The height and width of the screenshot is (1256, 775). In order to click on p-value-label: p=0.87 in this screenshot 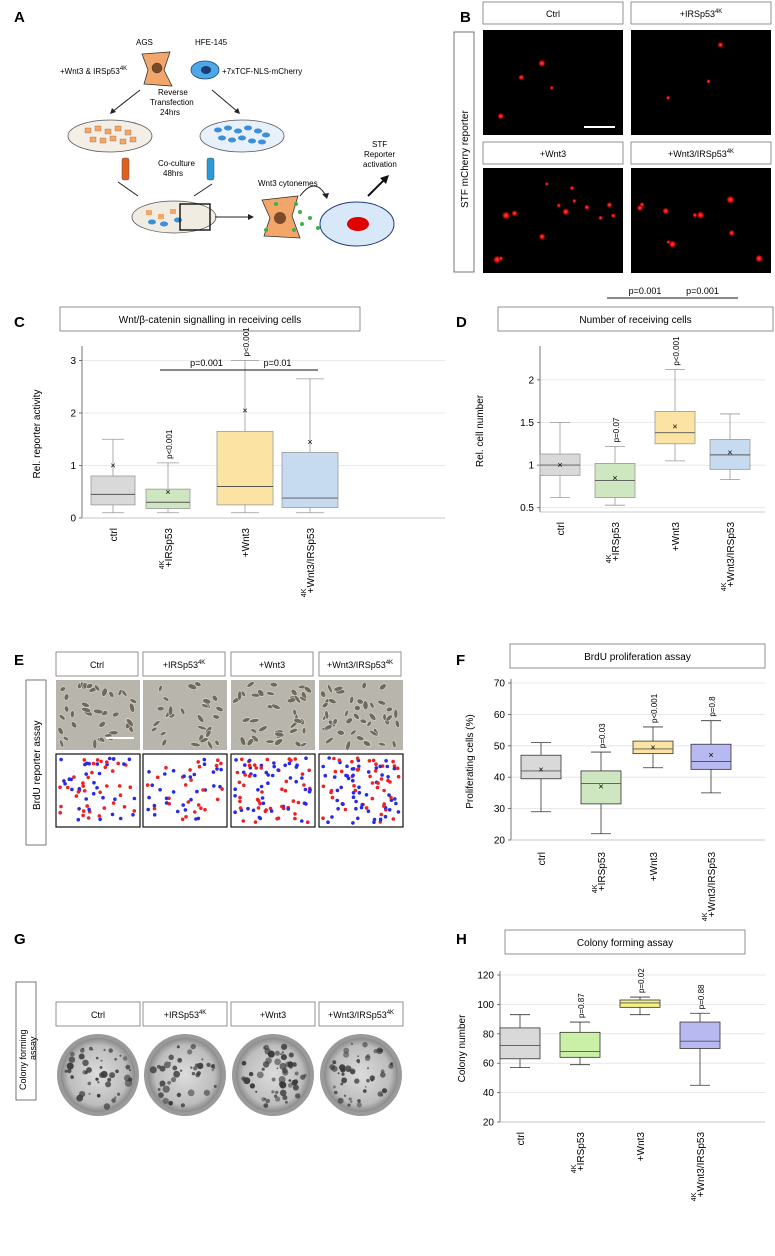, I will do `click(581, 1005)`.